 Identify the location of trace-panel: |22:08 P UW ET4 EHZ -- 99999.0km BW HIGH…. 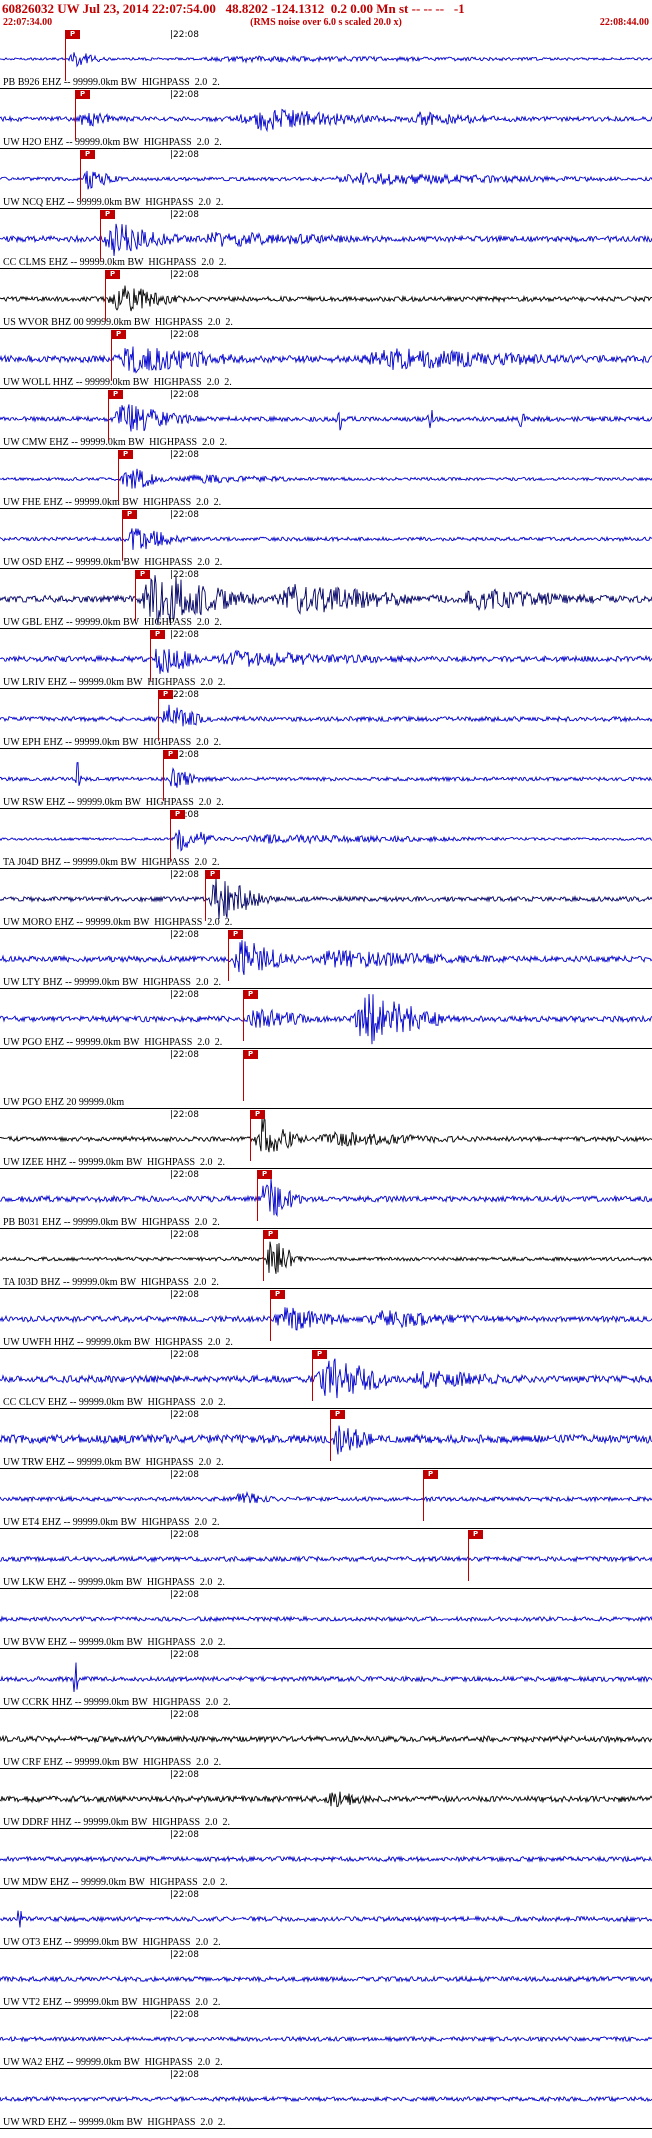
(326, 1499).